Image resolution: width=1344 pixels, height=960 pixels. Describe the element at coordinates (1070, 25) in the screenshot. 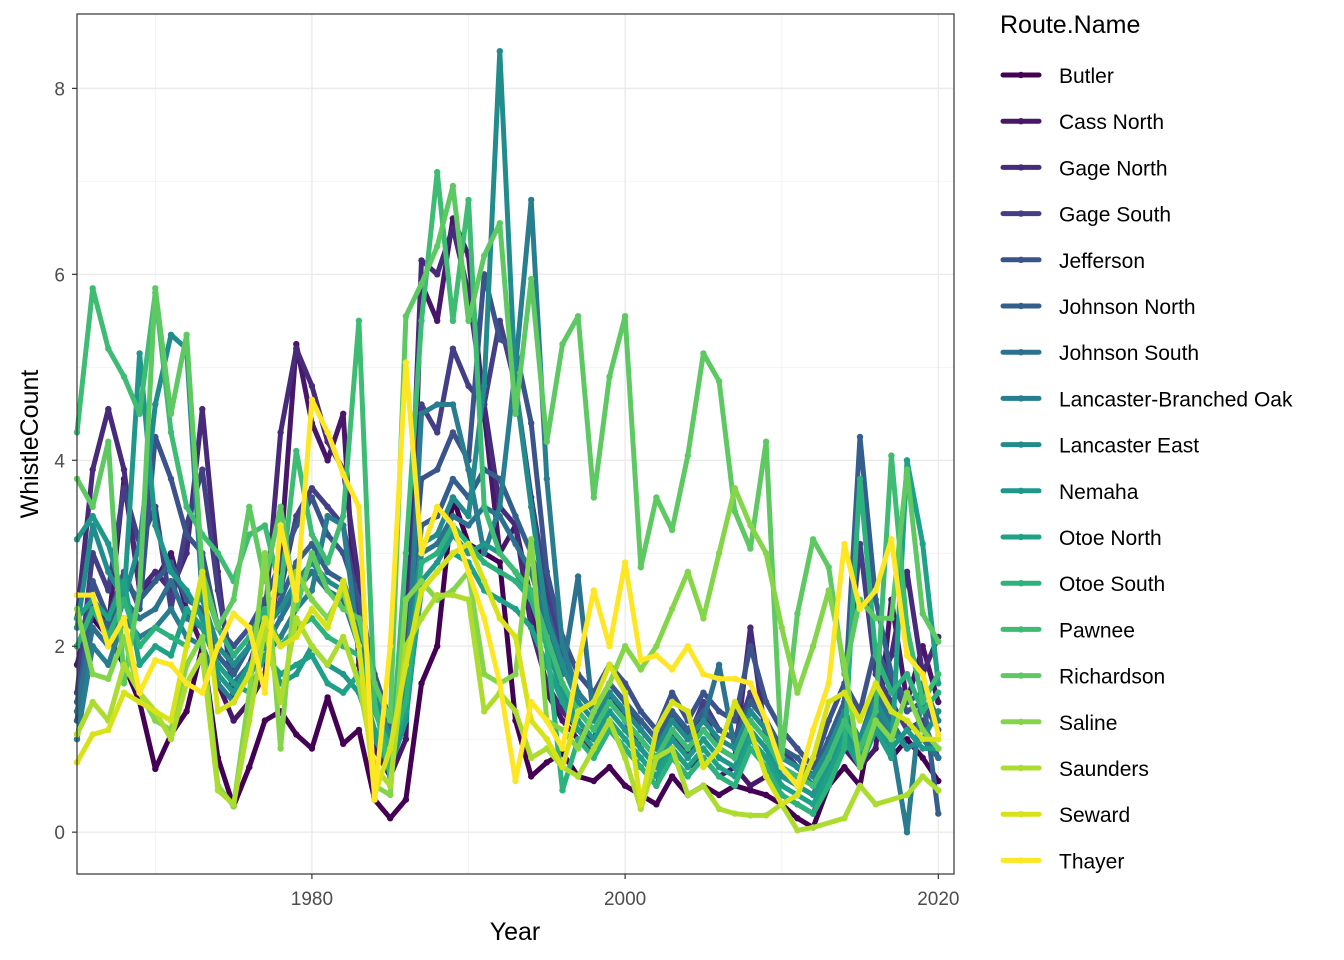

I see `legend-title: Route.Name` at that location.